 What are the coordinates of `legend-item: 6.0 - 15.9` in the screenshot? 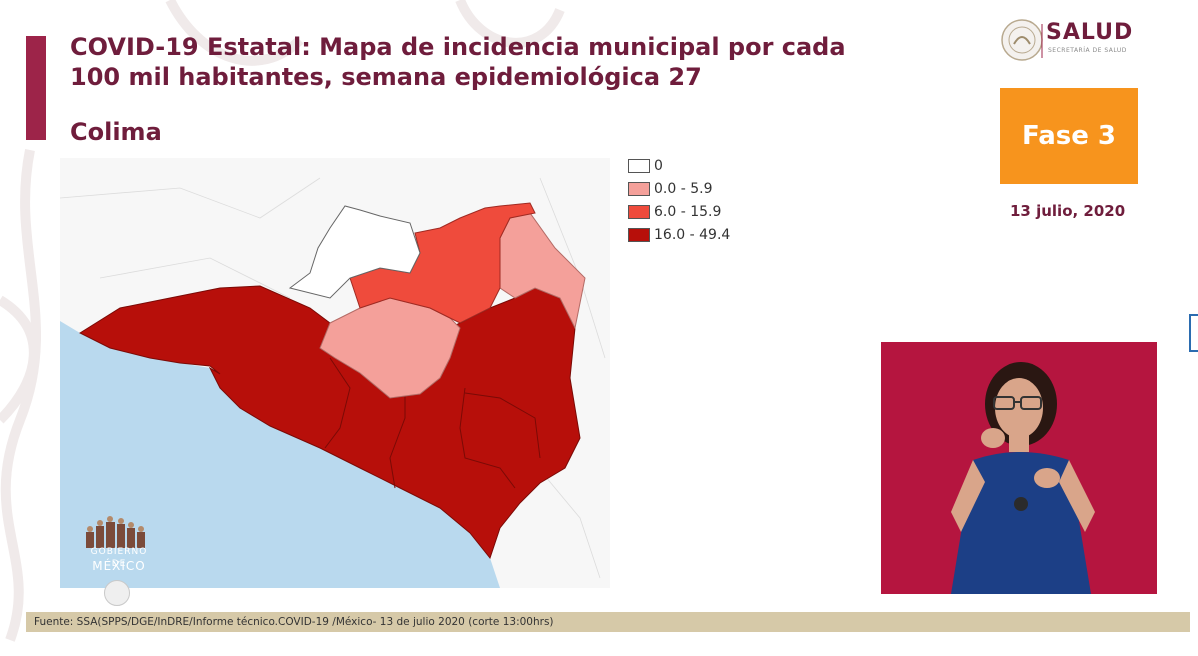 It's located at (679, 211).